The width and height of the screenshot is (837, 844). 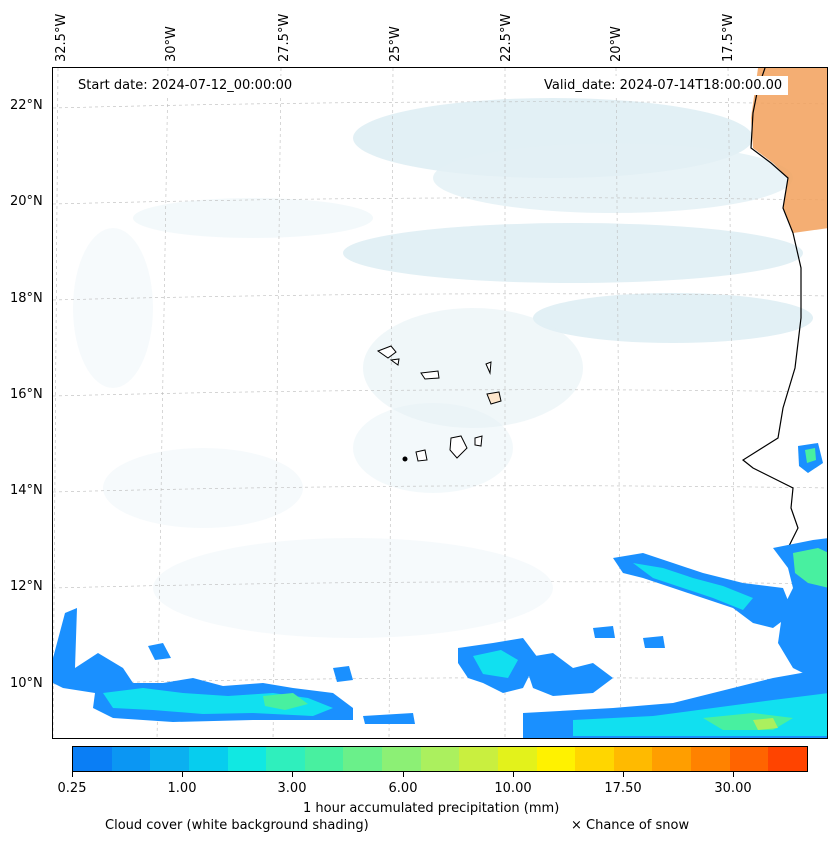 I want to click on colorbar-tick-label-0: 0.25, so click(x=72, y=788).